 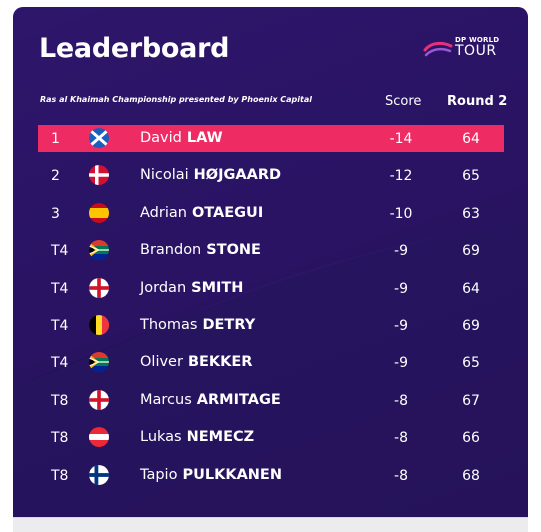 What do you see at coordinates (55, 176) in the screenshot?
I see `position: 2` at bounding box center [55, 176].